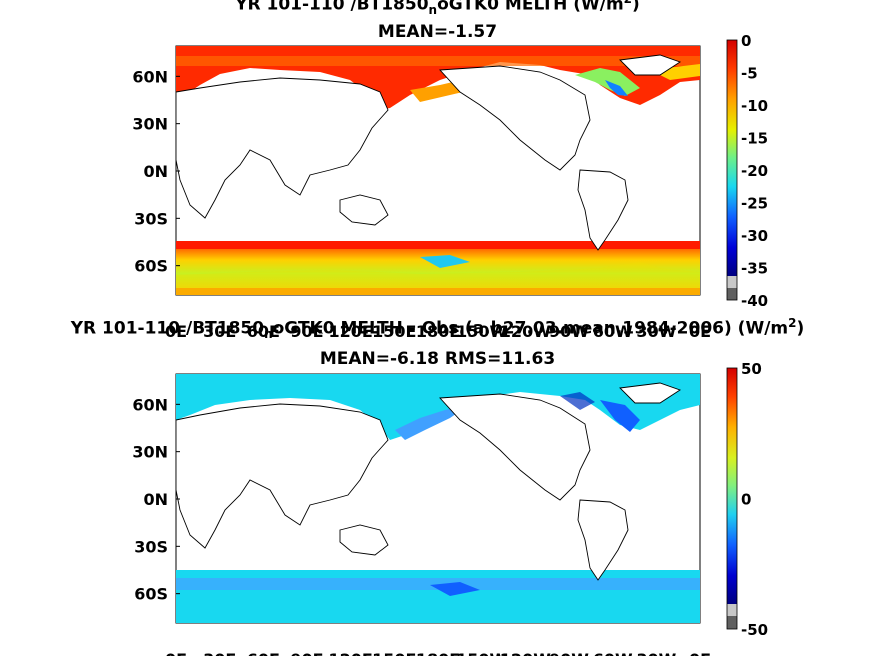 This screenshot has width=875, height=656. I want to click on top-colorbar-labels: 0 -5 -10 -15 -20 -25 -30 -35 -40, so click(754, 171).